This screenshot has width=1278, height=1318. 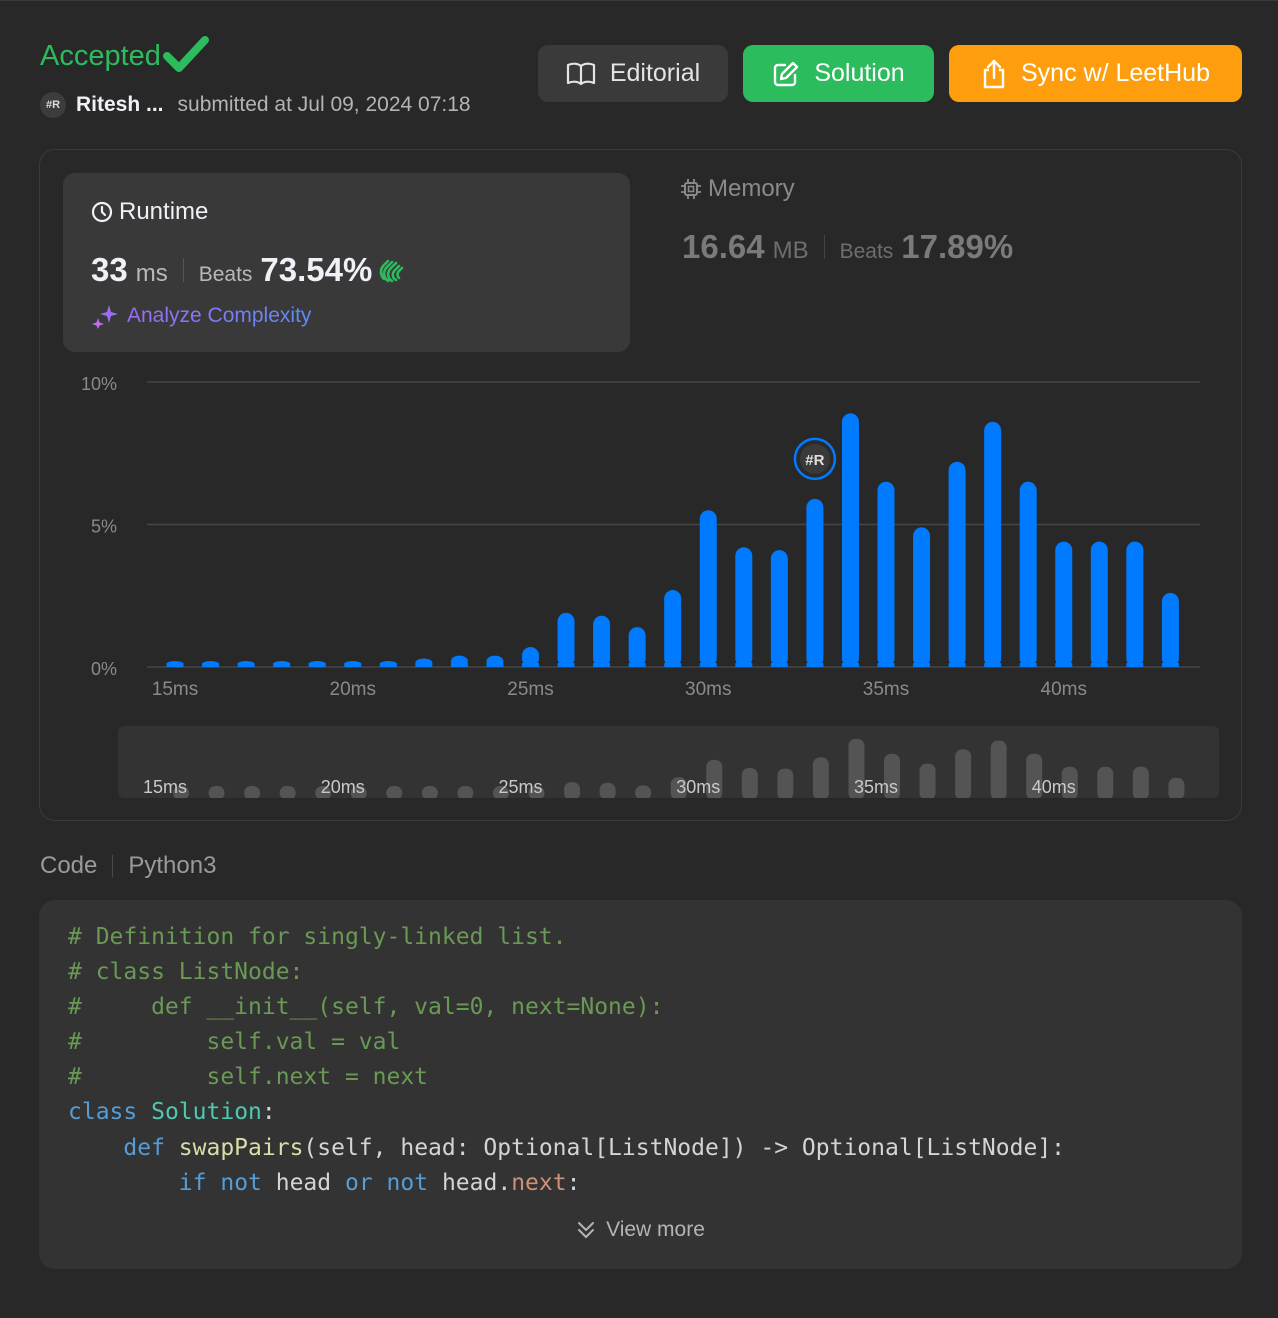 What do you see at coordinates (1115, 73) in the screenshot?
I see `sync-label: Sync w/ LeetHub` at bounding box center [1115, 73].